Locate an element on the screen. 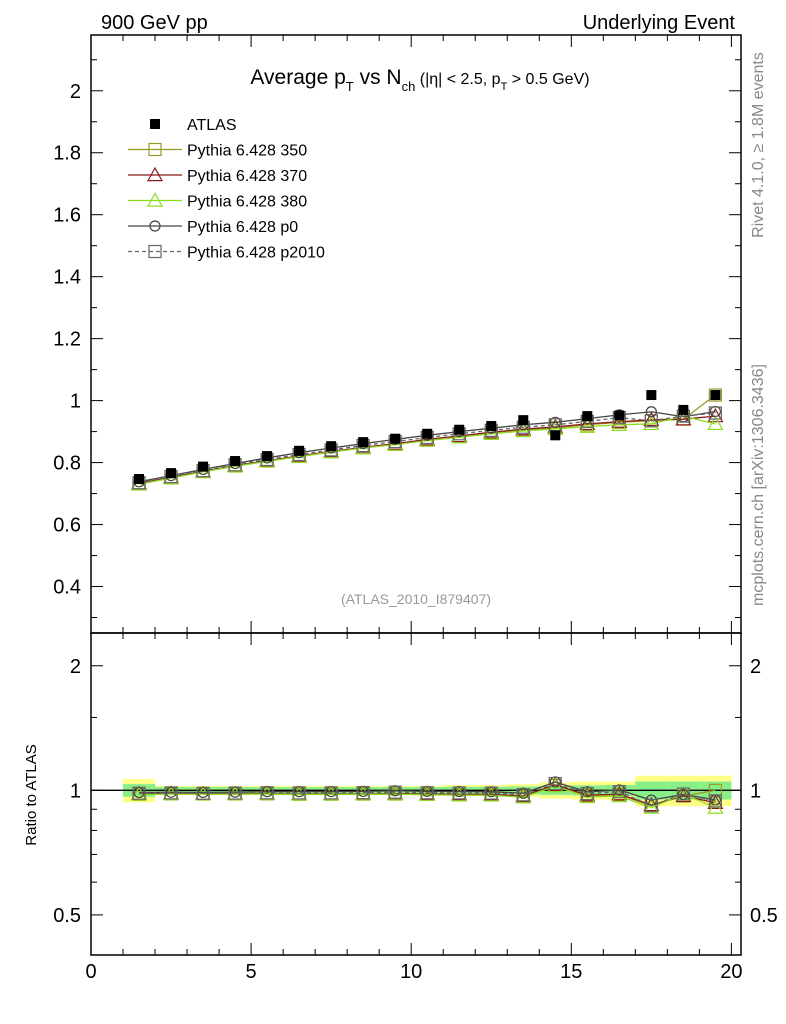 This screenshot has width=786, height=1024. y-tick-label: 0.8 is located at coordinates (67, 464).